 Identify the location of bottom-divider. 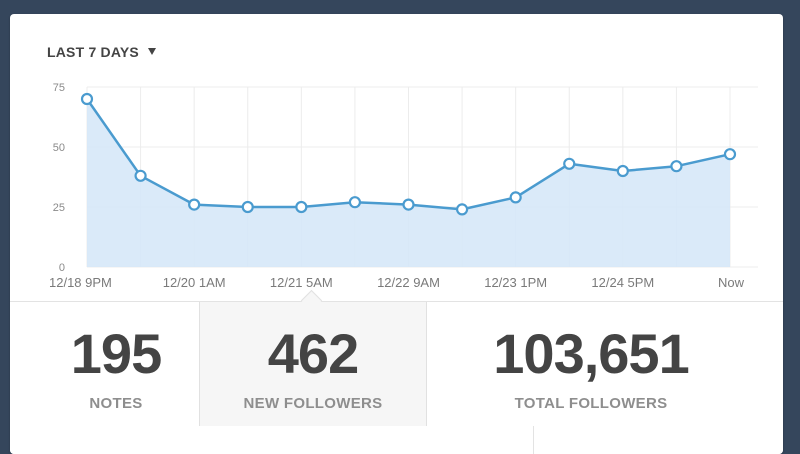
(533, 440).